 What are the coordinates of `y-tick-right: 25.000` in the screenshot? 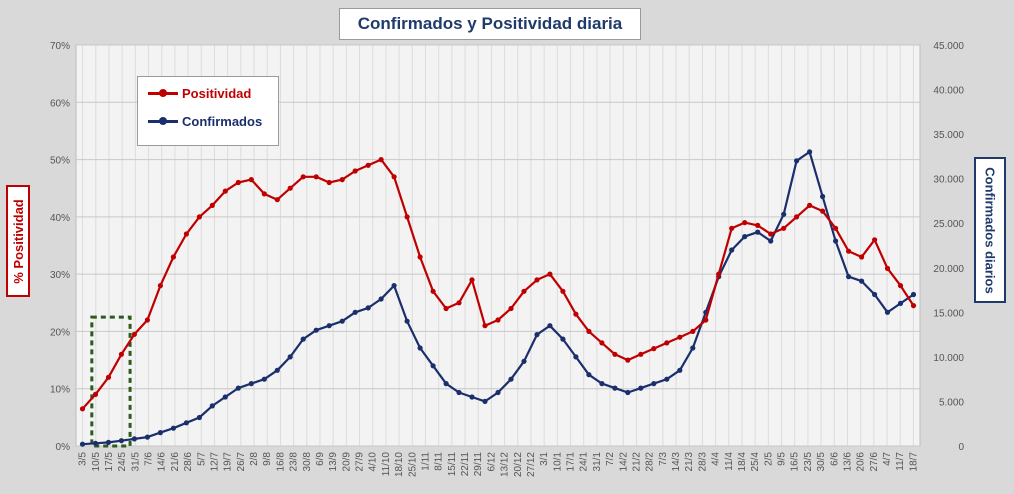 It's located at (948, 224).